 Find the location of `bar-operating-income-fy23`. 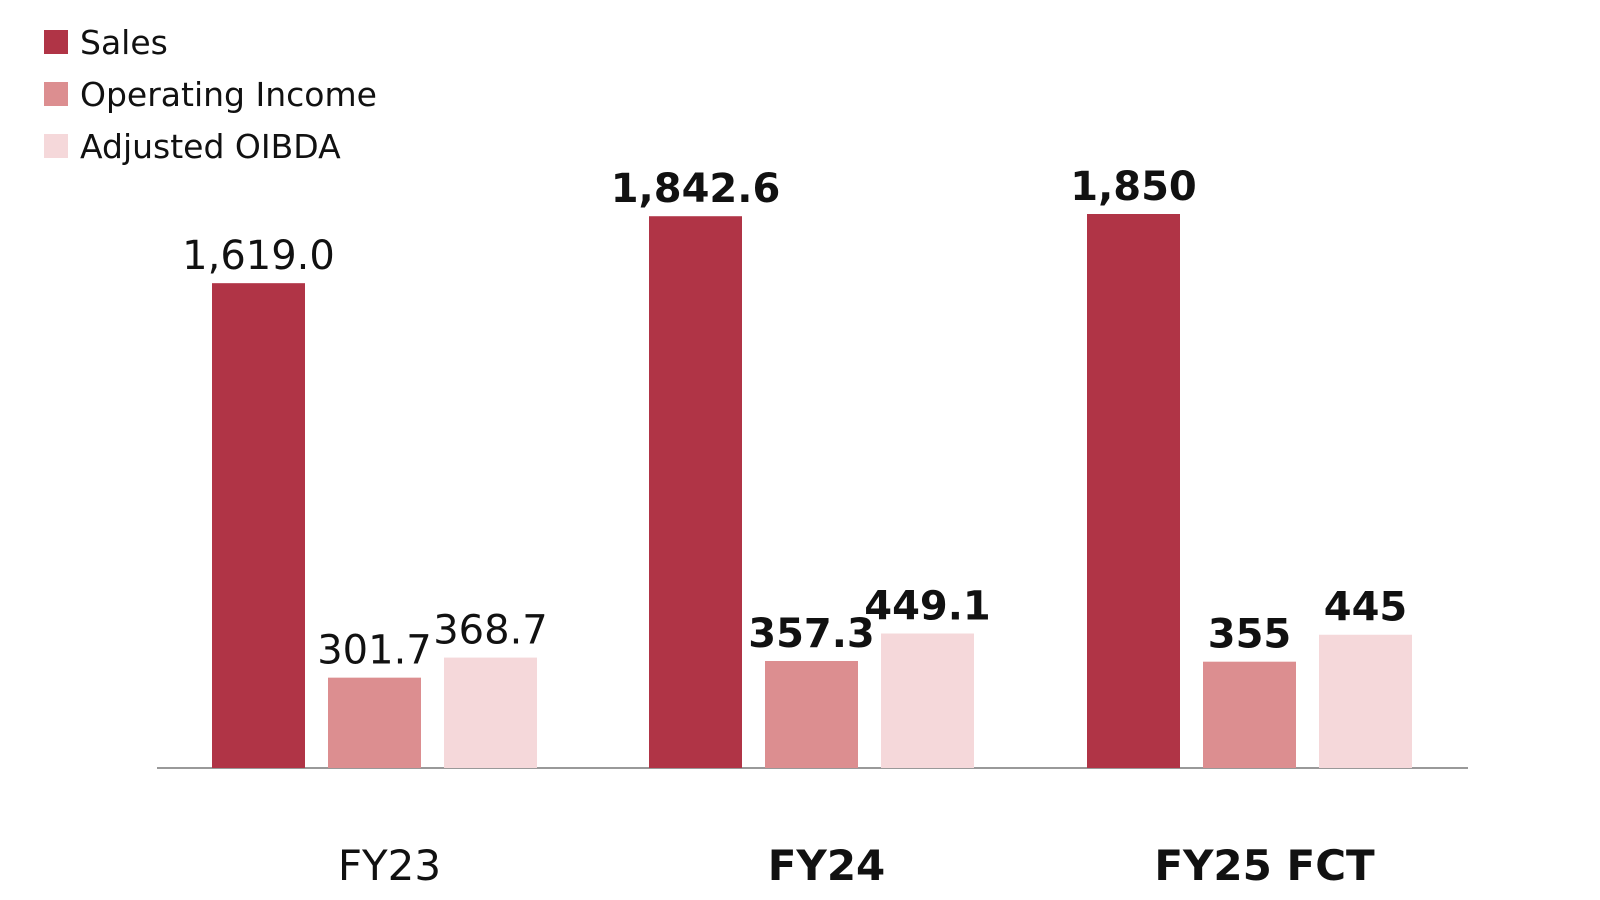

bar-operating-income-fy23 is located at coordinates (374, 722).